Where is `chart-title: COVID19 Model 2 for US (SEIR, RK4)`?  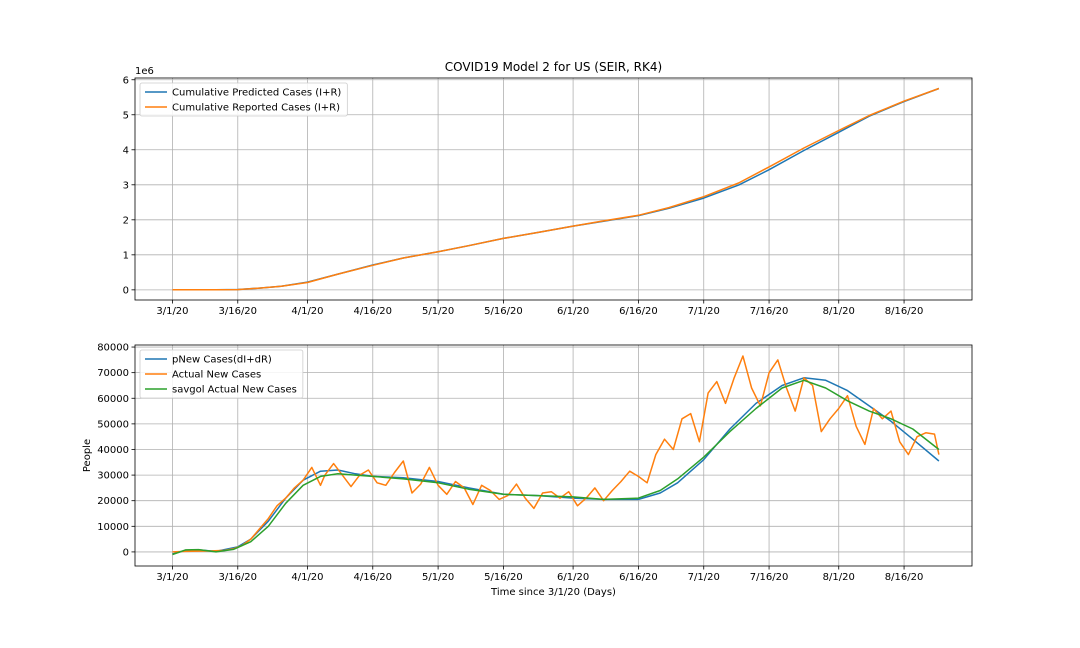
chart-title: COVID19 Model 2 for US (SEIR, RK4) is located at coordinates (553, 67).